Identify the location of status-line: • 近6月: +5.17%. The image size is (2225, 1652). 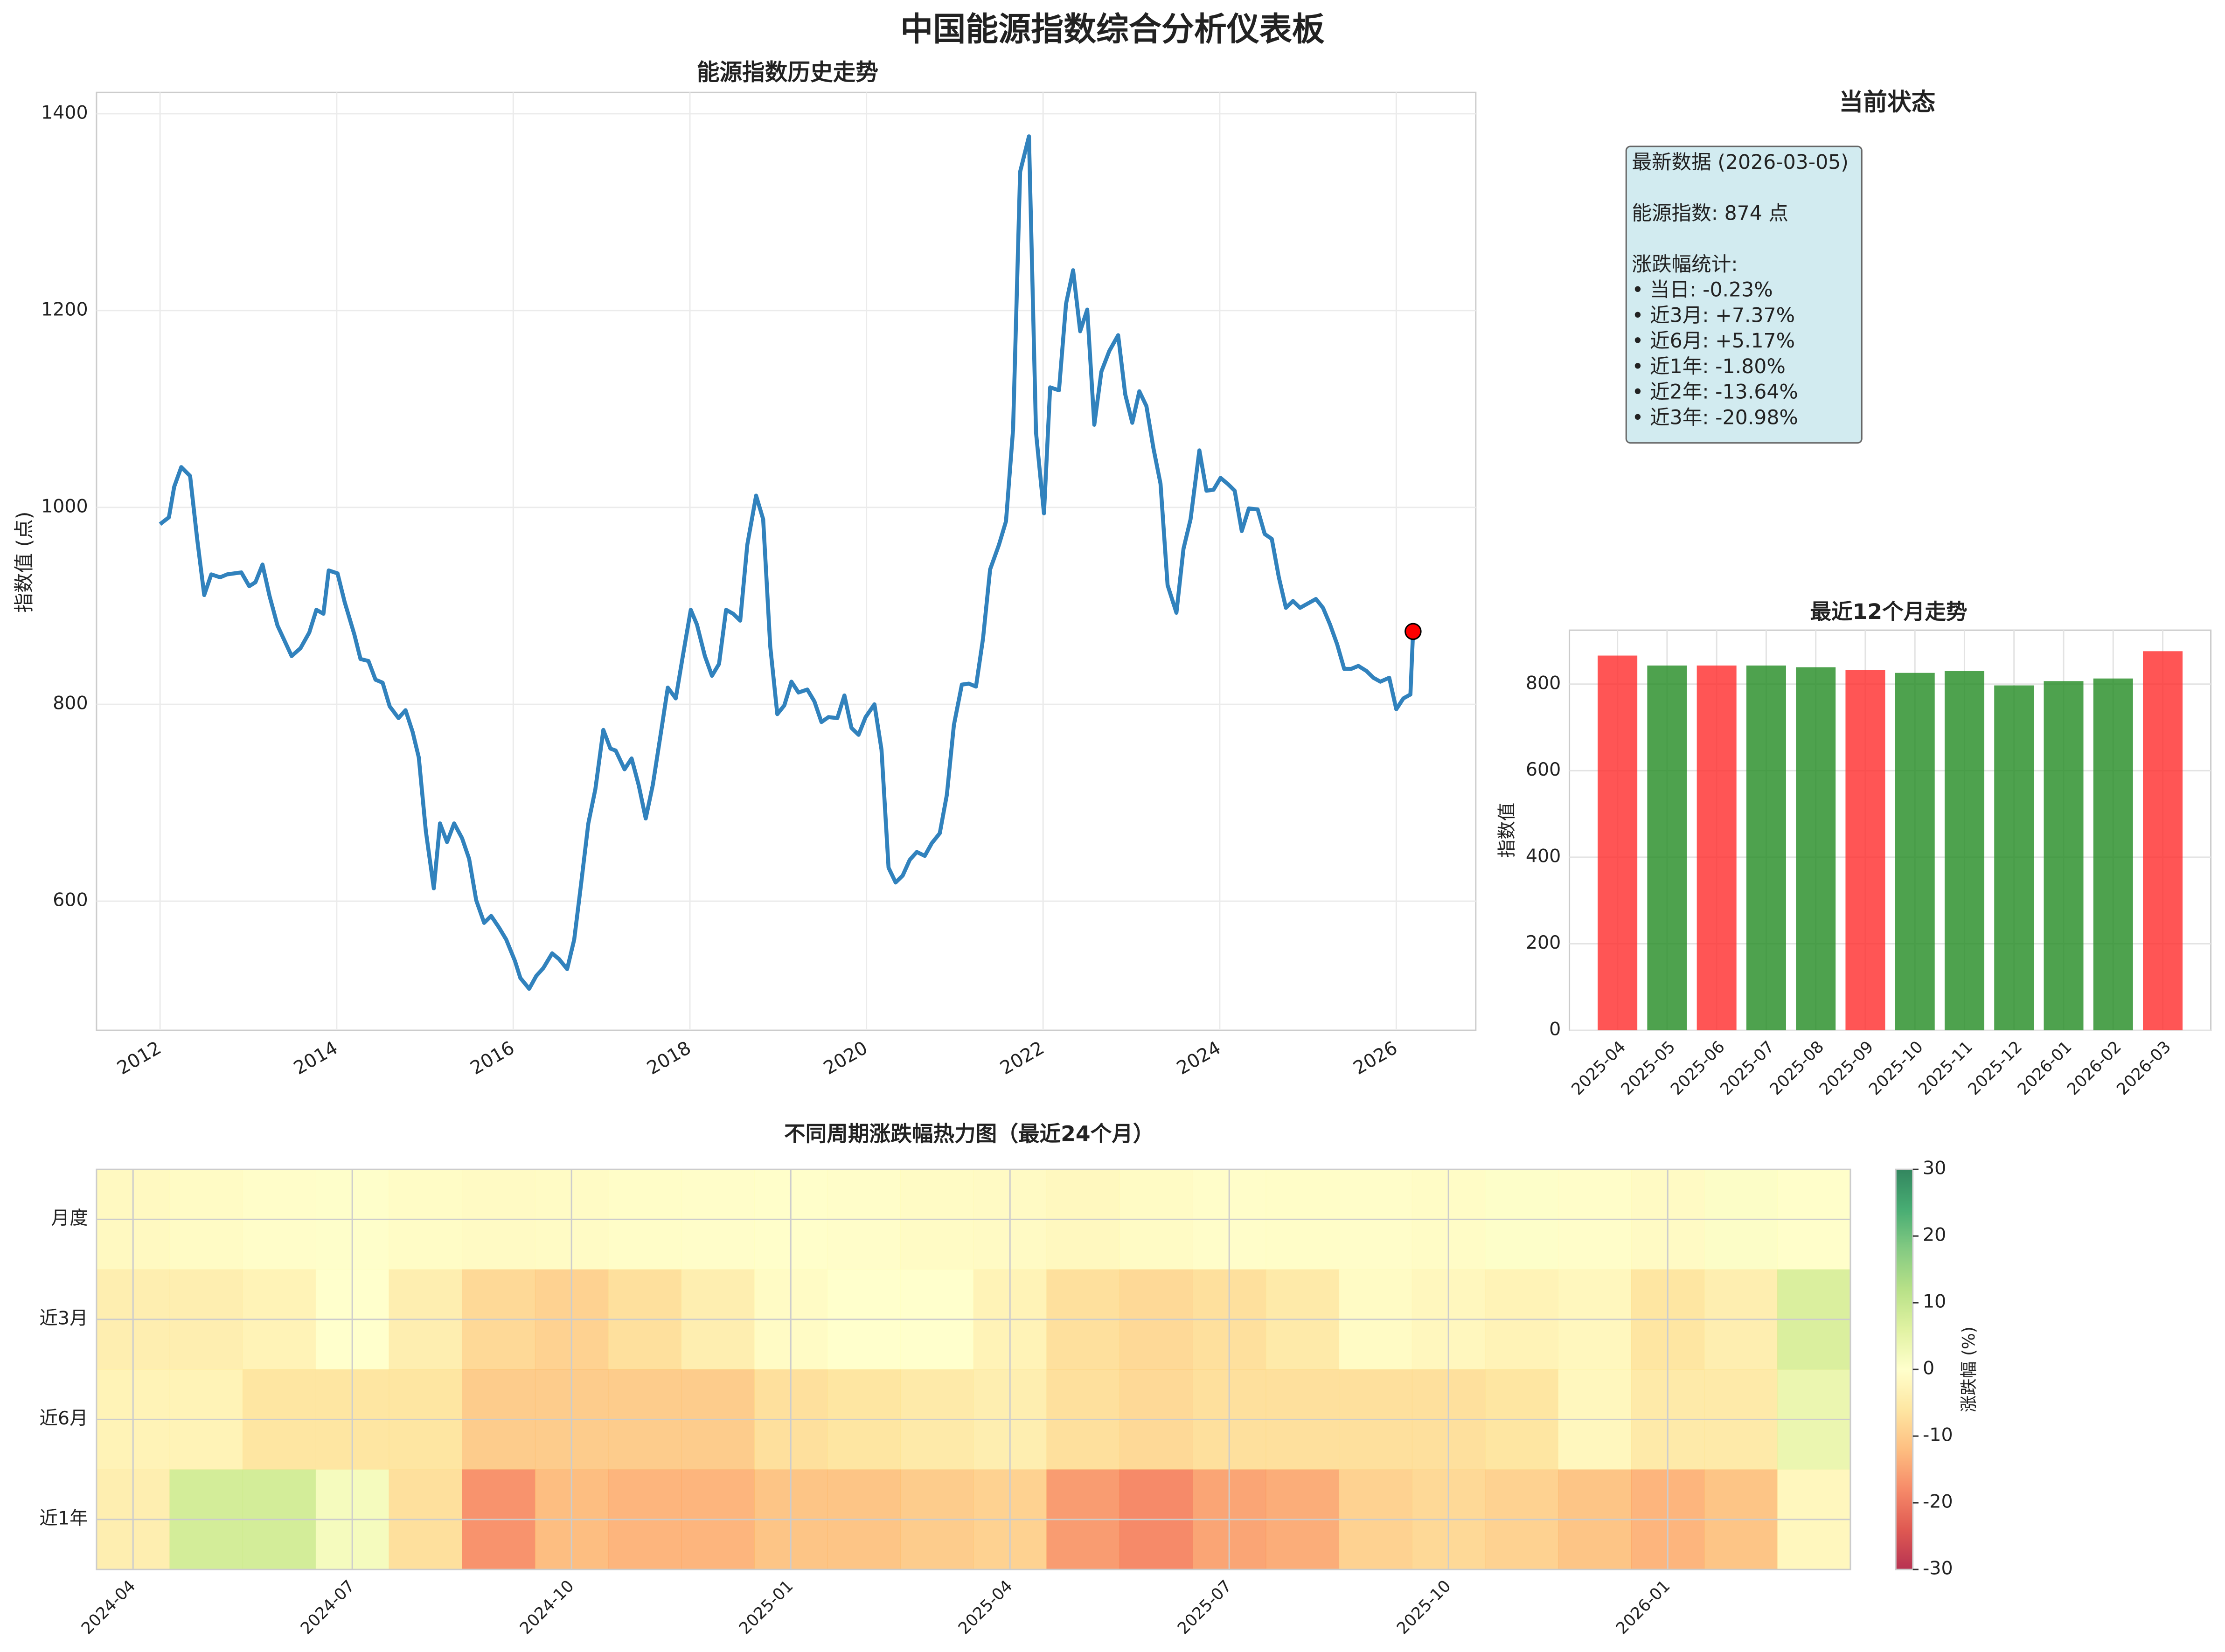
(1713, 341).